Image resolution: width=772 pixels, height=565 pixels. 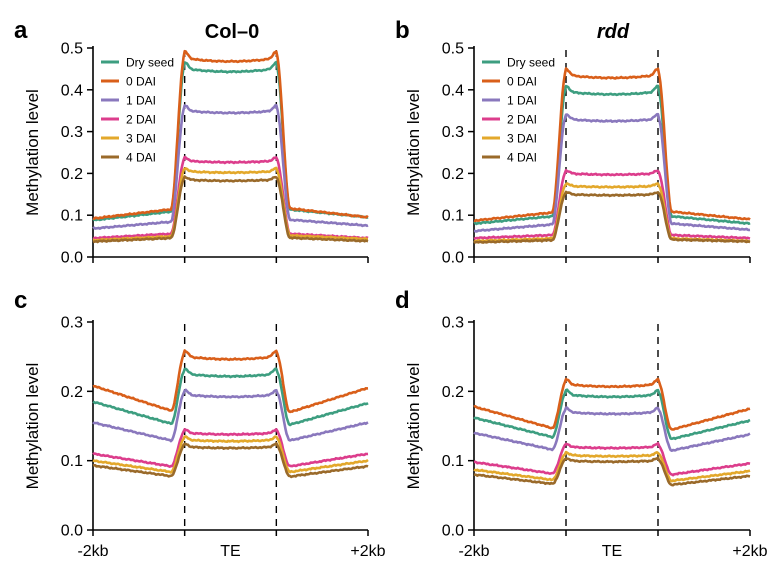 I want to click on panel-title: rdd, so click(x=613, y=32).